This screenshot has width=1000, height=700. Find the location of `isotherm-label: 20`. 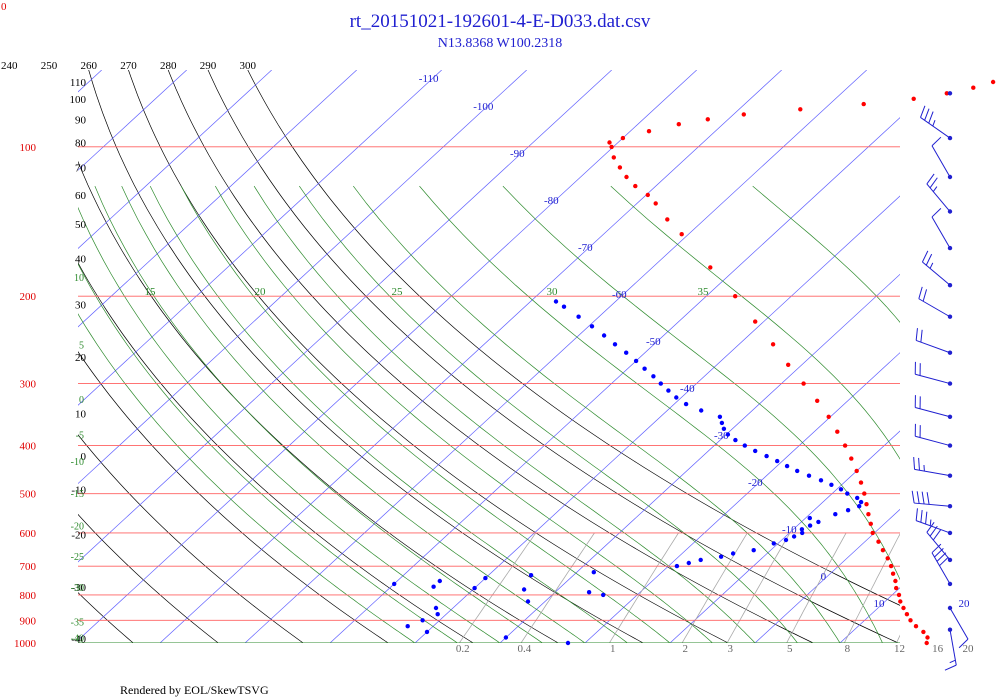

isotherm-label: 20 is located at coordinates (965, 604).